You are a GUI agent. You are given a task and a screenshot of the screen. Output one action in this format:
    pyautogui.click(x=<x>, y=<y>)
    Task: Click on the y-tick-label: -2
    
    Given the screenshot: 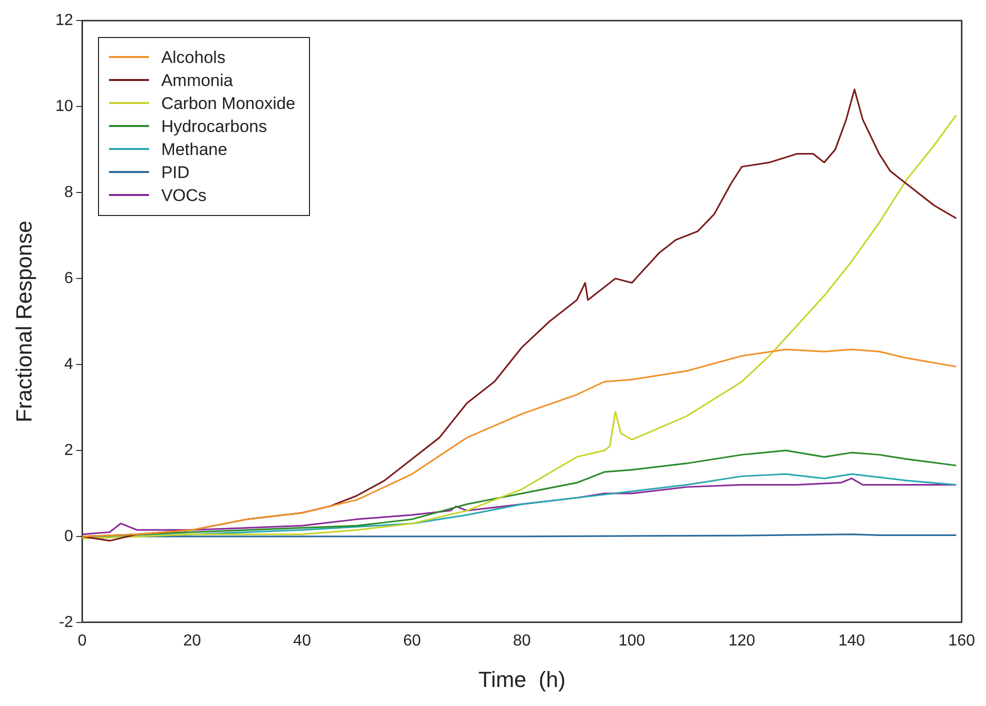 What is the action you would take?
    pyautogui.click(x=66, y=622)
    